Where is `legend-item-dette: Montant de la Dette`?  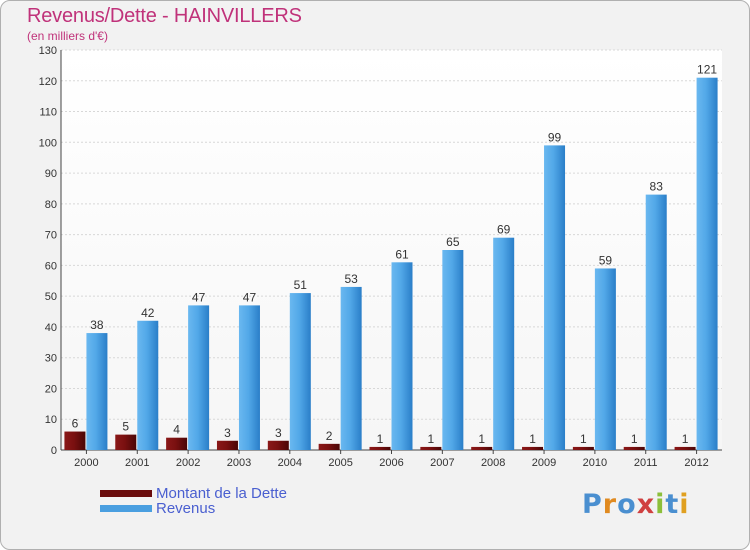 legend-item-dette: Montant de la Dette is located at coordinates (193, 493).